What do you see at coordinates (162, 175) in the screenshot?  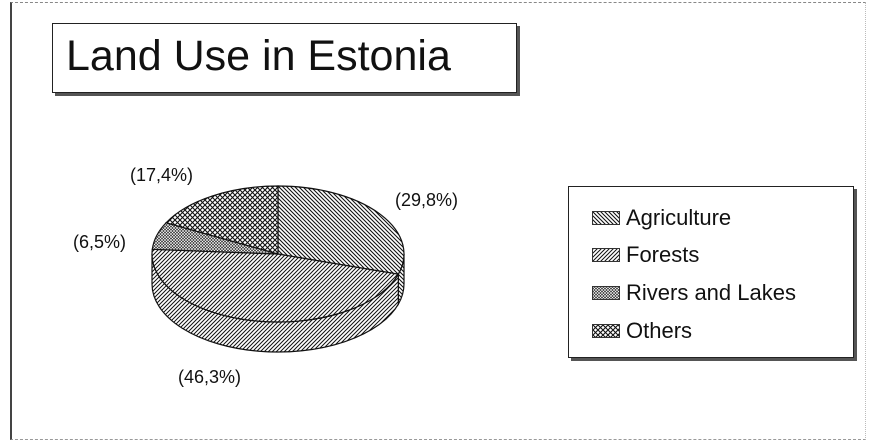 I see `data-label-others: (17,4%)` at bounding box center [162, 175].